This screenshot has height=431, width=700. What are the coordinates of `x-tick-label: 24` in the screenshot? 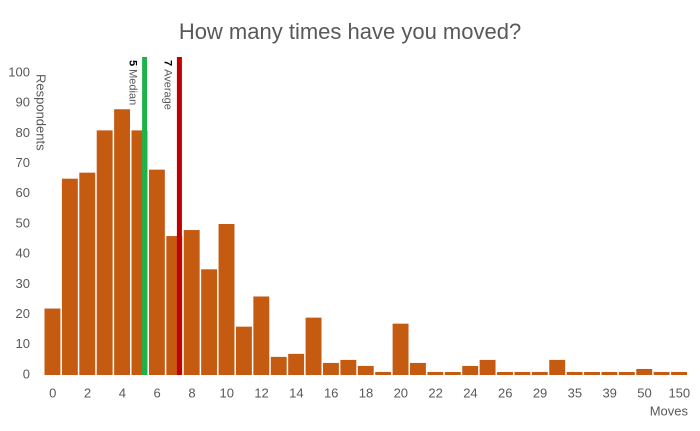 It's located at (470, 392).